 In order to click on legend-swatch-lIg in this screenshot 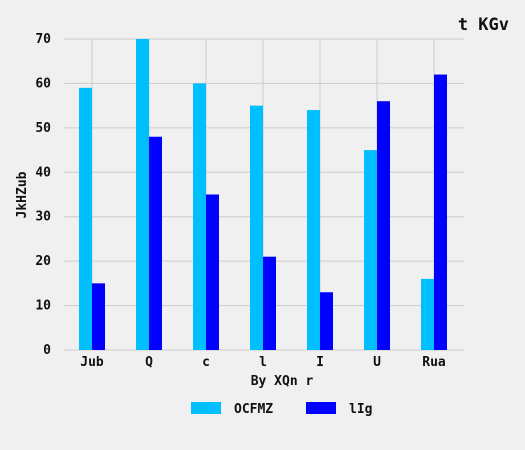, I will do `click(321, 408)`.